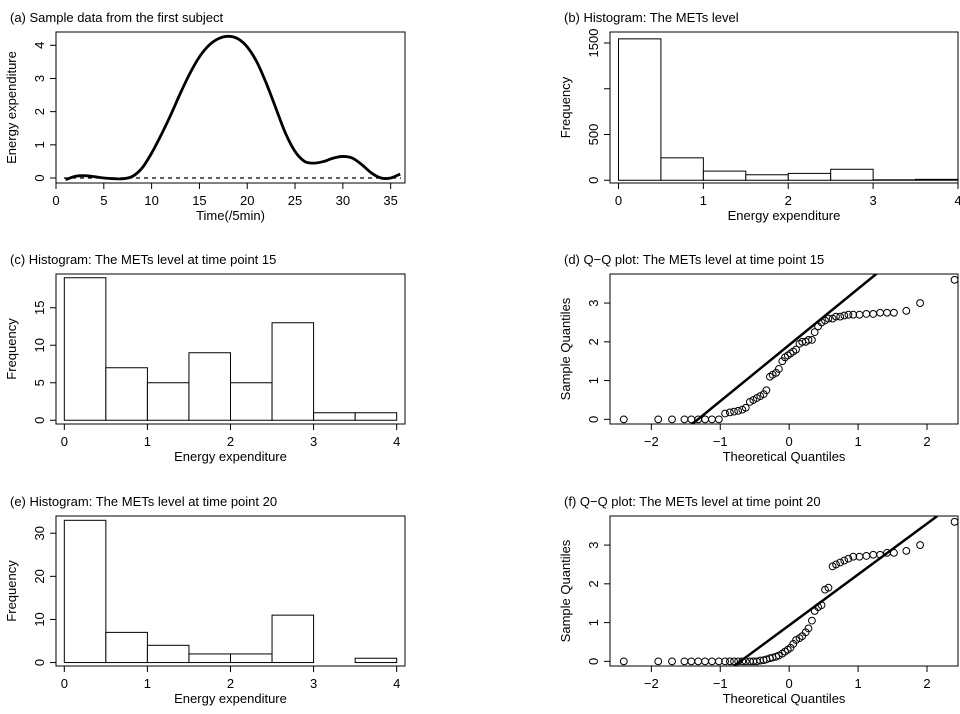 Image resolution: width=960 pixels, height=714 pixels. Describe the element at coordinates (651, 17) in the screenshot. I see `chart-title: (b) Histogram: The METs level` at that location.